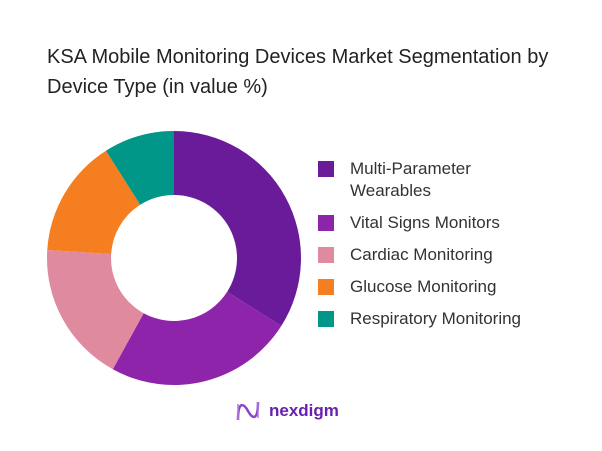  What do you see at coordinates (425, 222) in the screenshot?
I see `legend-label: Vital Signs Monitors` at bounding box center [425, 222].